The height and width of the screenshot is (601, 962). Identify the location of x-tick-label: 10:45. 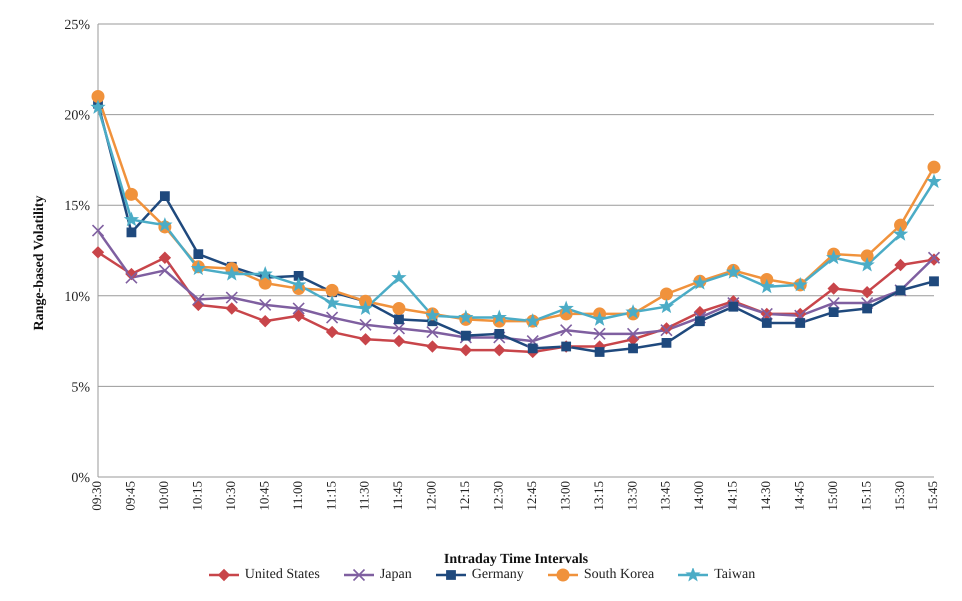
(264, 496).